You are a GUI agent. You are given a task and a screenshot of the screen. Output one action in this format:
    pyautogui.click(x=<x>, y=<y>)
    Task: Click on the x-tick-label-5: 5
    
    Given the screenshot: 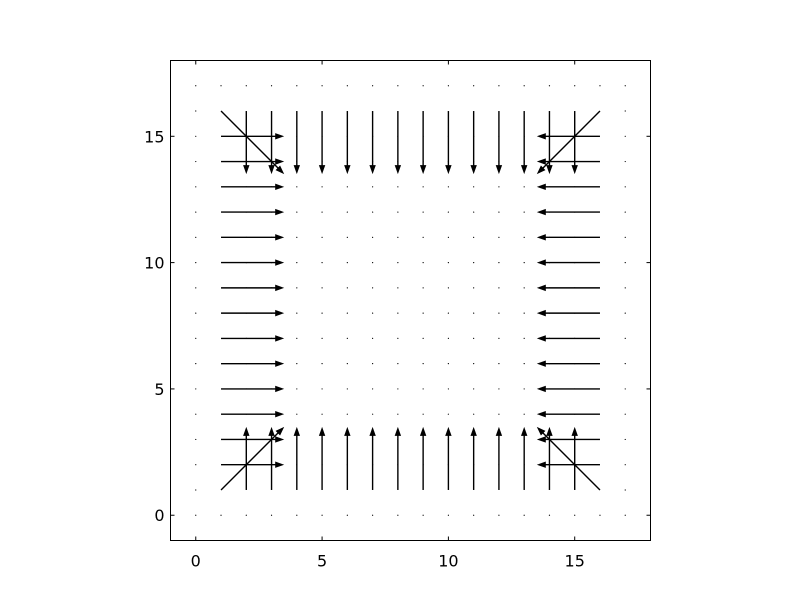 What is the action you would take?
    pyautogui.click(x=322, y=561)
    